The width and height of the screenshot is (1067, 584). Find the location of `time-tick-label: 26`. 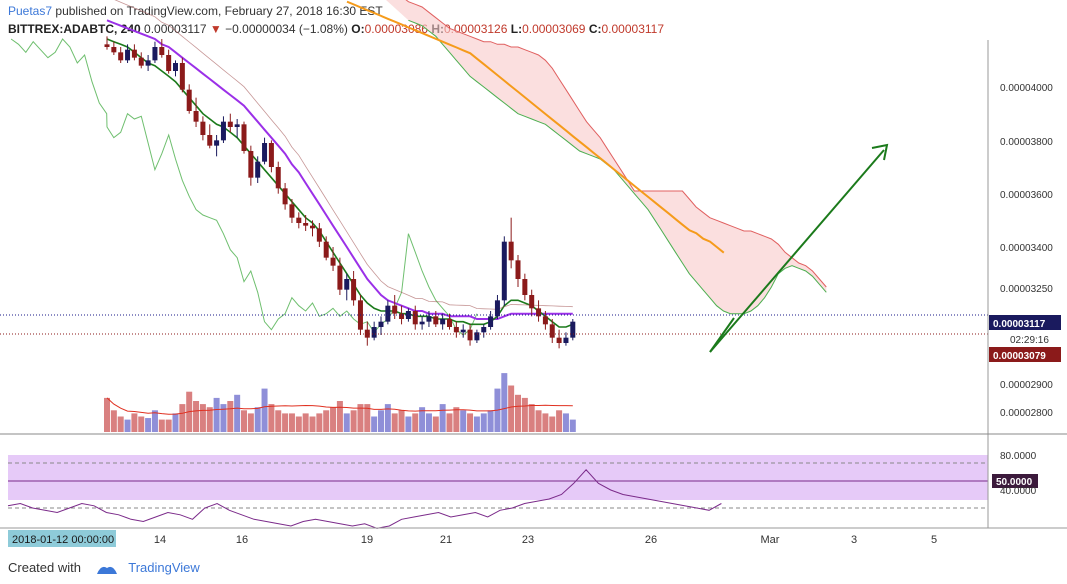

time-tick-label: 26 is located at coordinates (651, 540).